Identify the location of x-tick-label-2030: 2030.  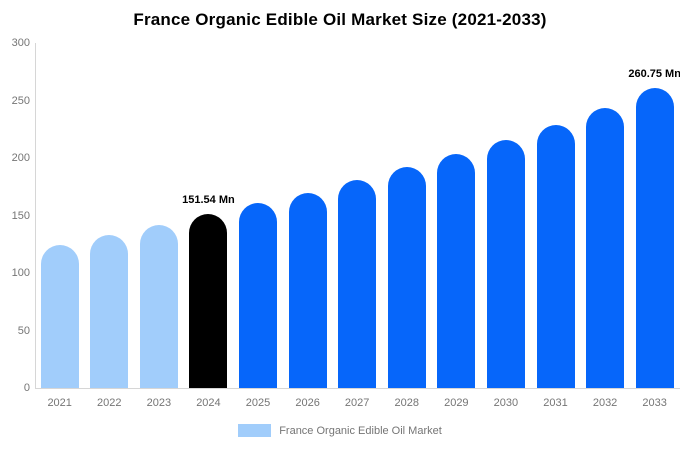
(506, 403).